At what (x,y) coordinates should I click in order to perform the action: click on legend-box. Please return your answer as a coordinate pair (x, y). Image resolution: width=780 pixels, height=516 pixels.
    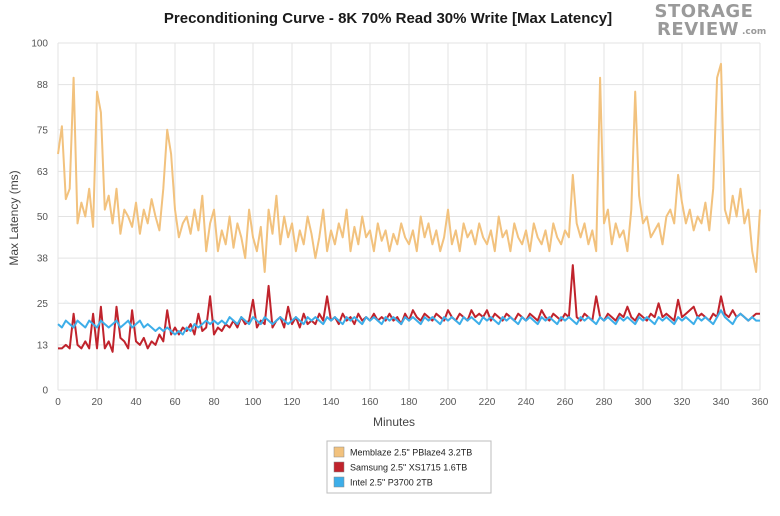
    Looking at the image, I should click on (409, 467).